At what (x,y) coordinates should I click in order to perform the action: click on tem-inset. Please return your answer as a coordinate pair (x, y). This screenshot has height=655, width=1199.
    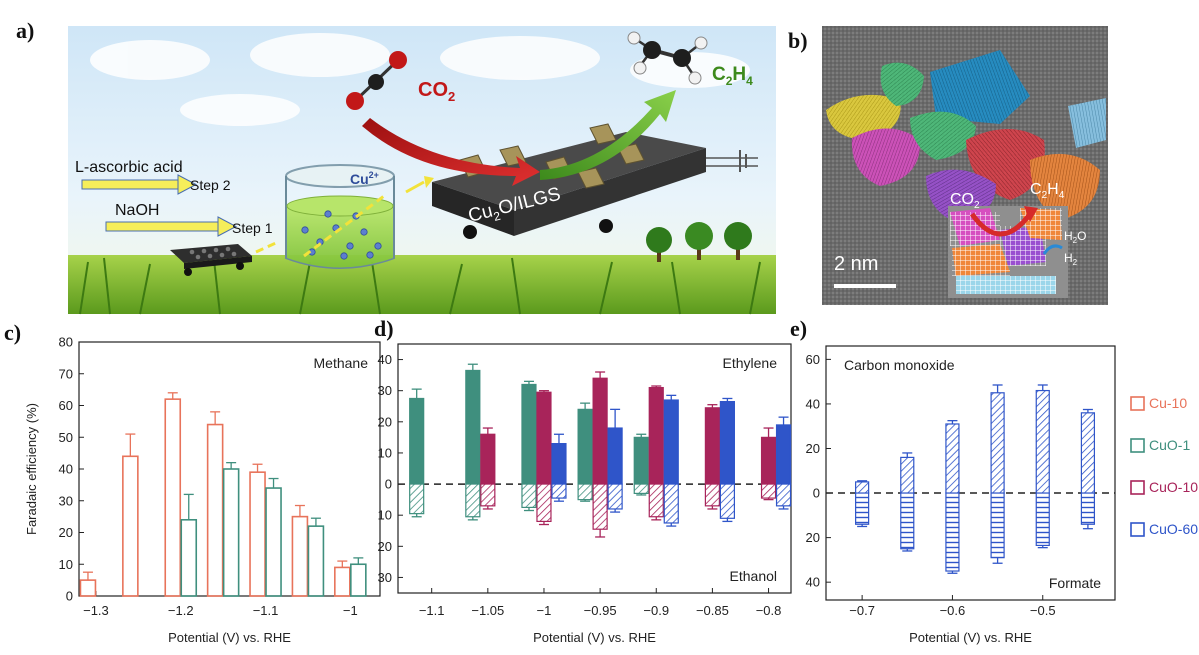
    Looking at the image, I should click on (1008, 252).